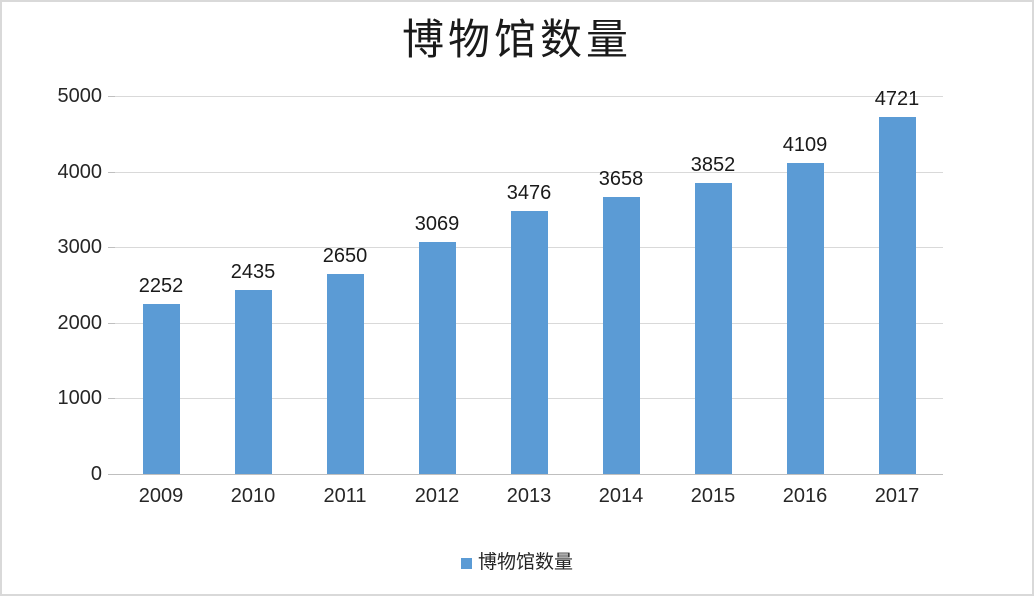 This screenshot has width=1034, height=596. Describe the element at coordinates (80, 322) in the screenshot. I see `y-axis-label: 2000` at that location.